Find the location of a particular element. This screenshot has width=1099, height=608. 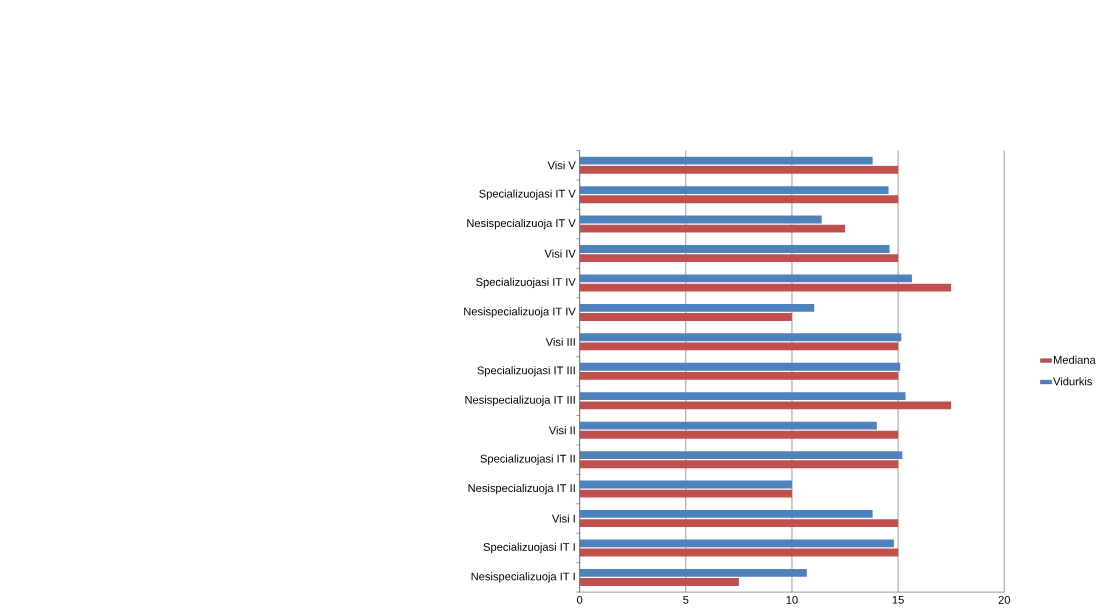

y-tick-label: Nesispecializuoja IT IV is located at coordinates (520, 312).